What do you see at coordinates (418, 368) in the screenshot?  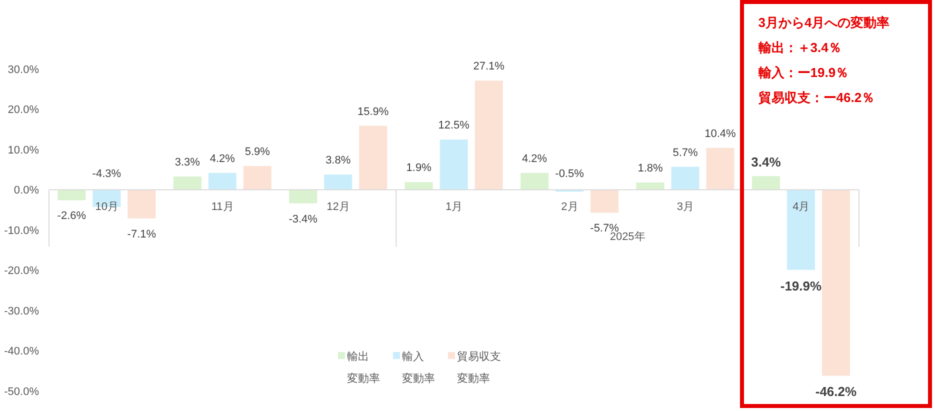 I see `legend-label: 輸入変動率` at bounding box center [418, 368].